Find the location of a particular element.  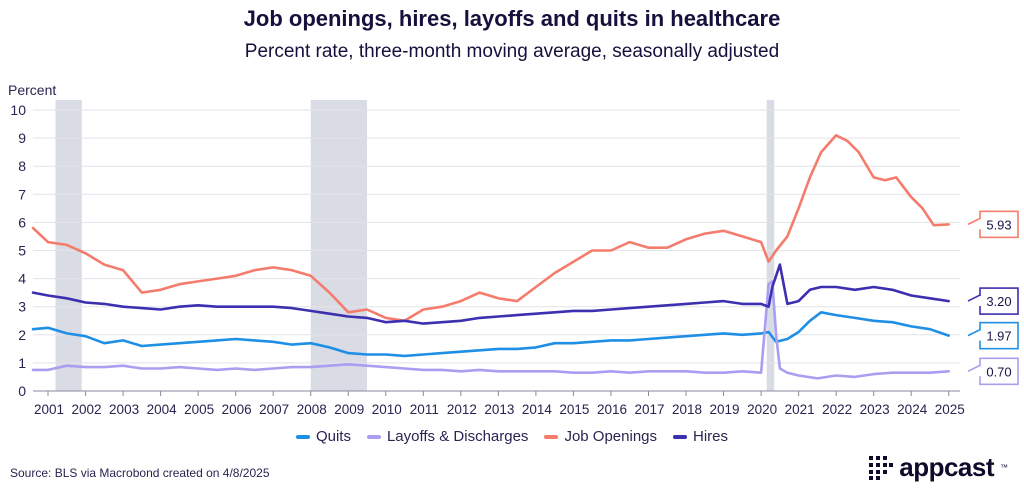

y-tick-label: 4 is located at coordinates (22, 279).